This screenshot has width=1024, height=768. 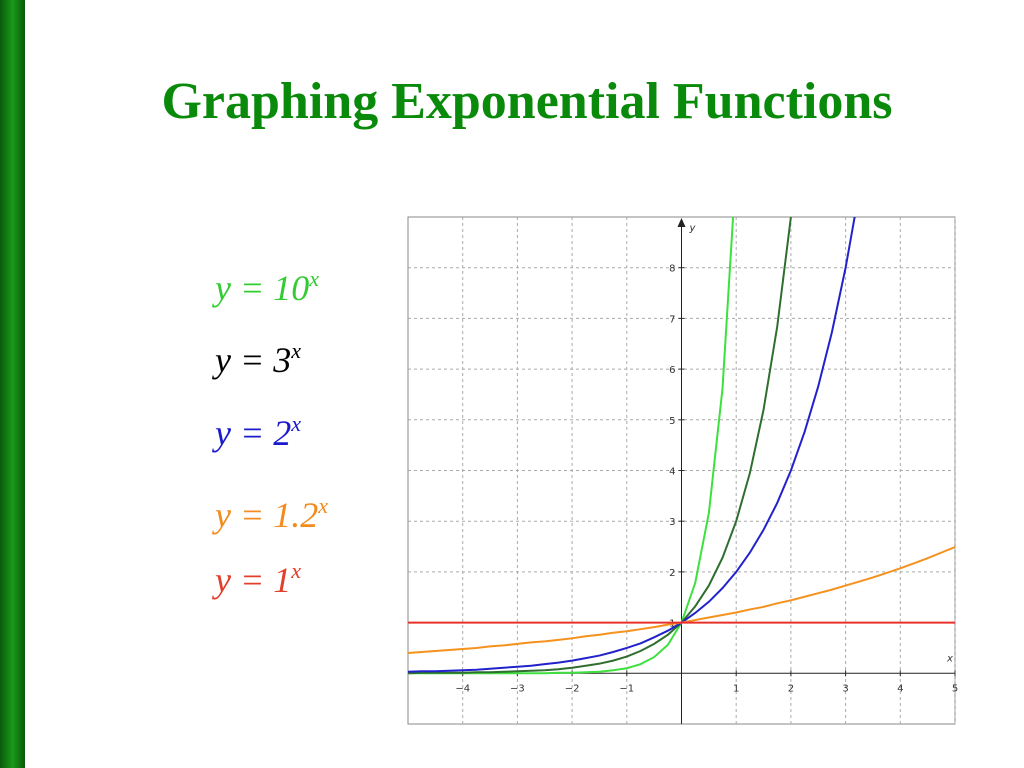 What do you see at coordinates (949, 658) in the screenshot?
I see `x-axis-label: x` at bounding box center [949, 658].